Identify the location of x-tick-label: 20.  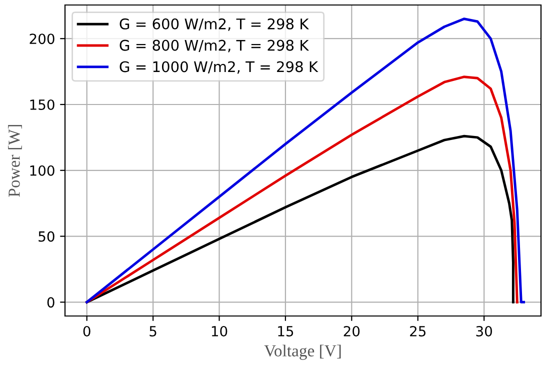
(352, 331).